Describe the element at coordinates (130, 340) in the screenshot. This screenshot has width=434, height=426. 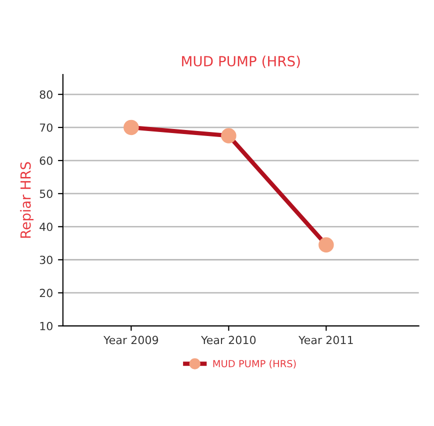
I see `x-tick-label: Year 2009` at that location.